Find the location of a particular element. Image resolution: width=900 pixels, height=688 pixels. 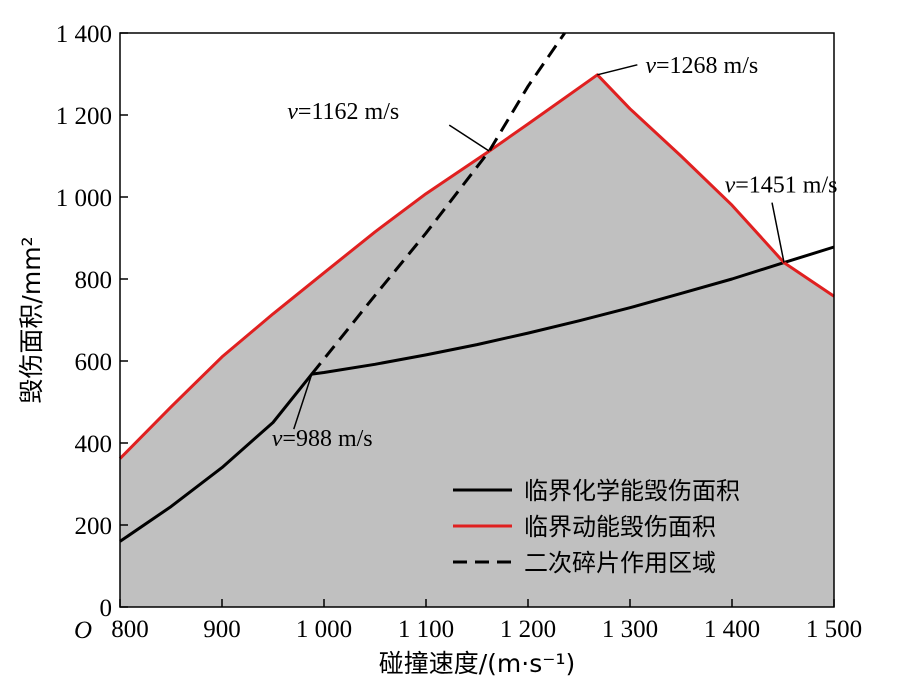

origin-label: O is located at coordinates (83, 630).